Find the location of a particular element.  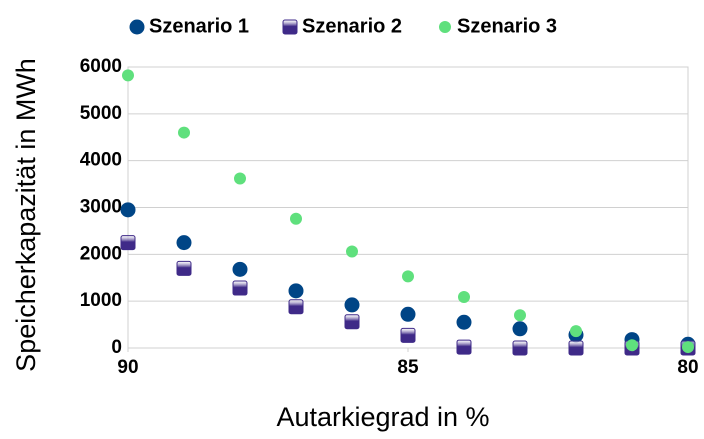

x-tick-label: 85 is located at coordinates (408, 367).